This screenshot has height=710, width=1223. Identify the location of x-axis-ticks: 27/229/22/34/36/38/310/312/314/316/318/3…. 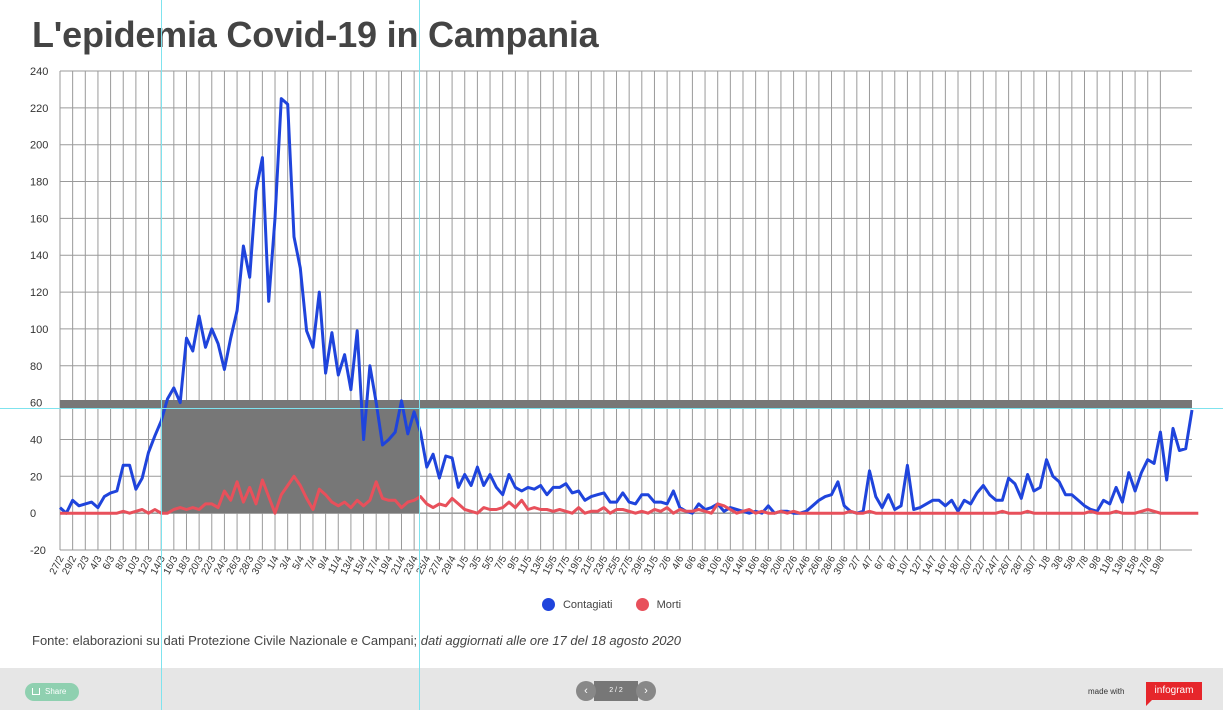
(607, 565).